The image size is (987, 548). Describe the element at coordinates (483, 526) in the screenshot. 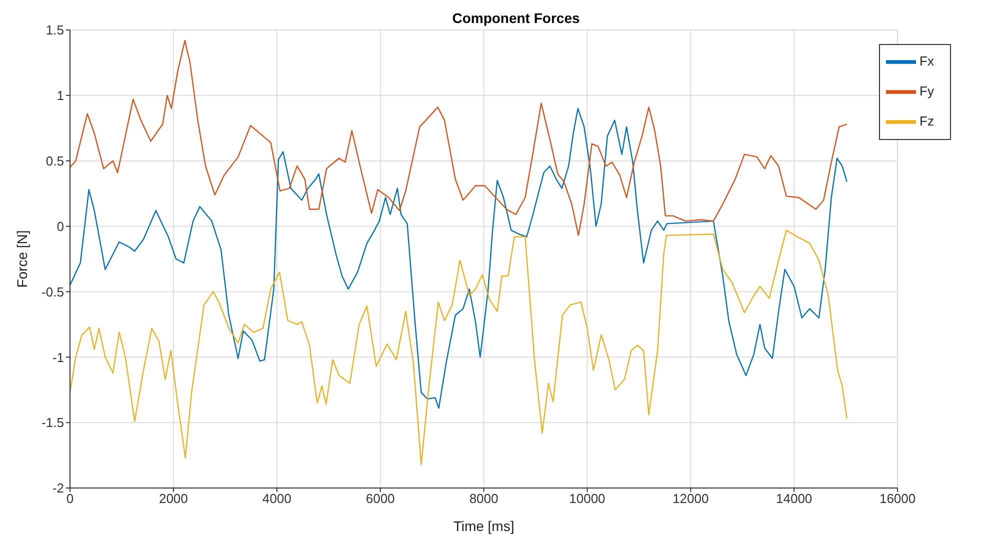

I see `x-axis-title: Time [ms]` at that location.